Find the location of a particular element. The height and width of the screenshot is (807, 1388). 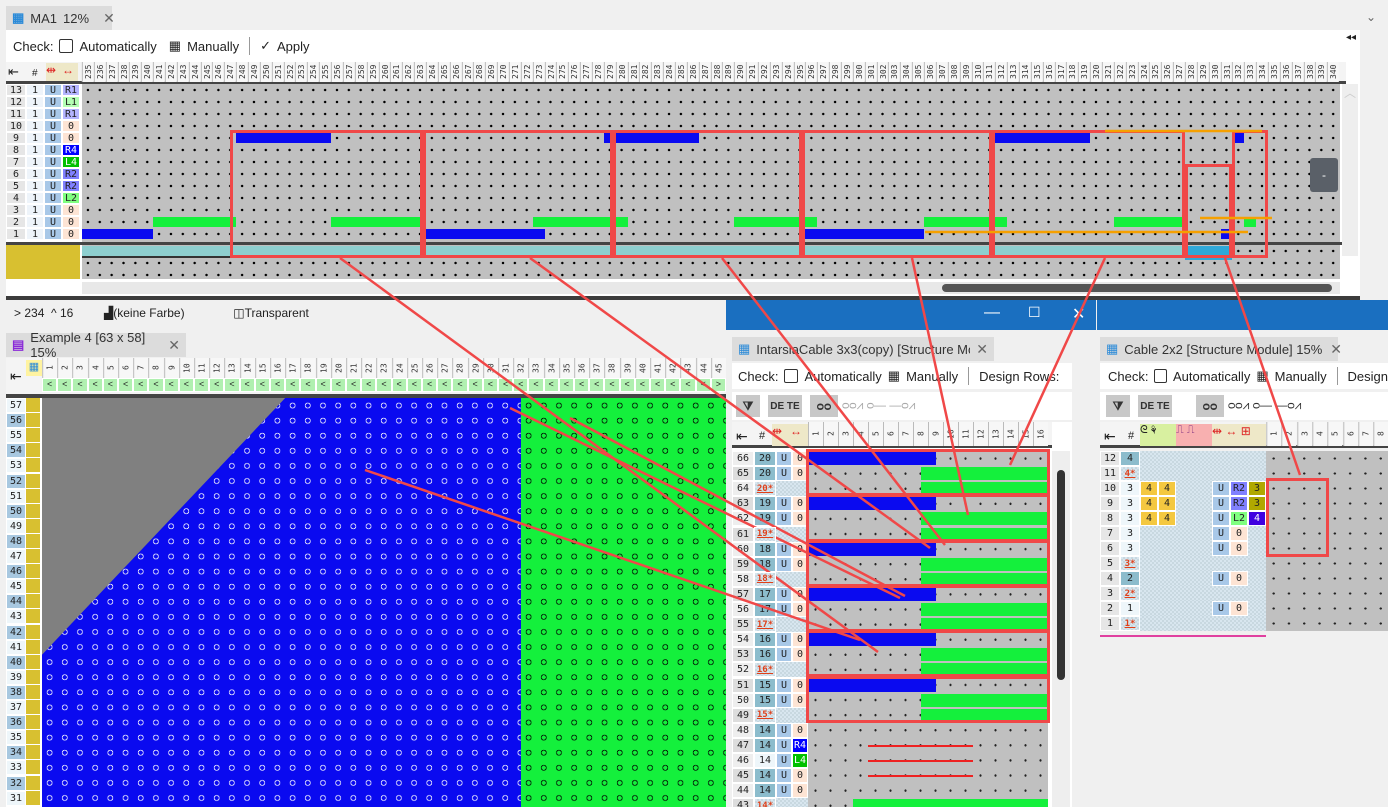

column-number: 324 is located at coordinates (1143, 72).